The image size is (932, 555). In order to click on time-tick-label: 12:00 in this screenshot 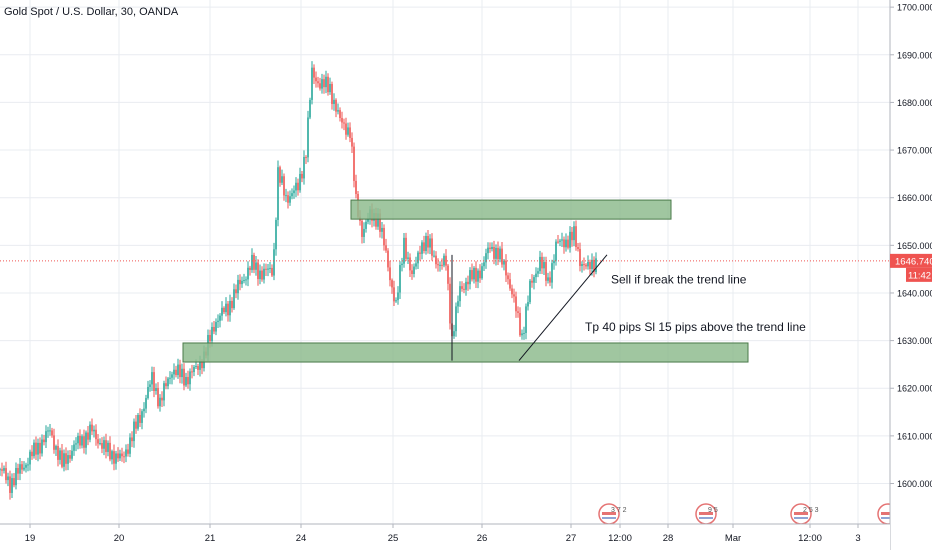, I will do `click(620, 538)`.